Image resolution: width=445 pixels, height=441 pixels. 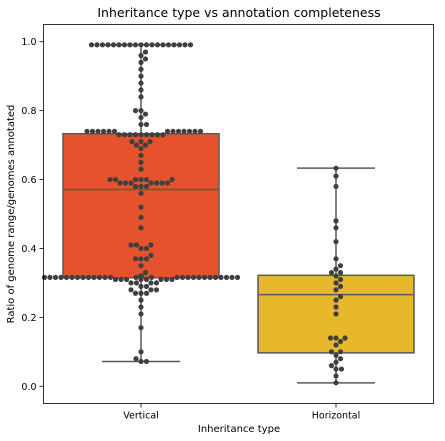 I want to click on y-tick-label: 0.0, so click(x=28, y=387).